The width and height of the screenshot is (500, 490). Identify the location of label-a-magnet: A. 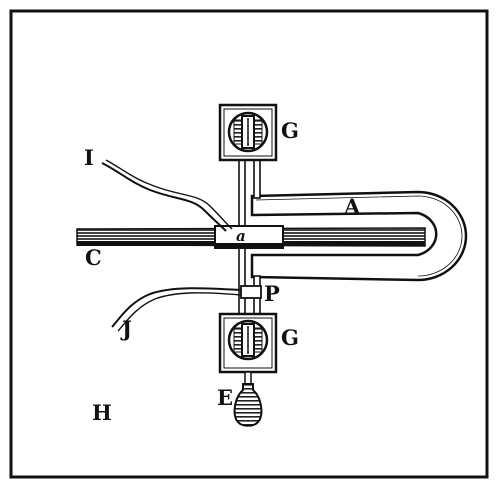
(352, 206).